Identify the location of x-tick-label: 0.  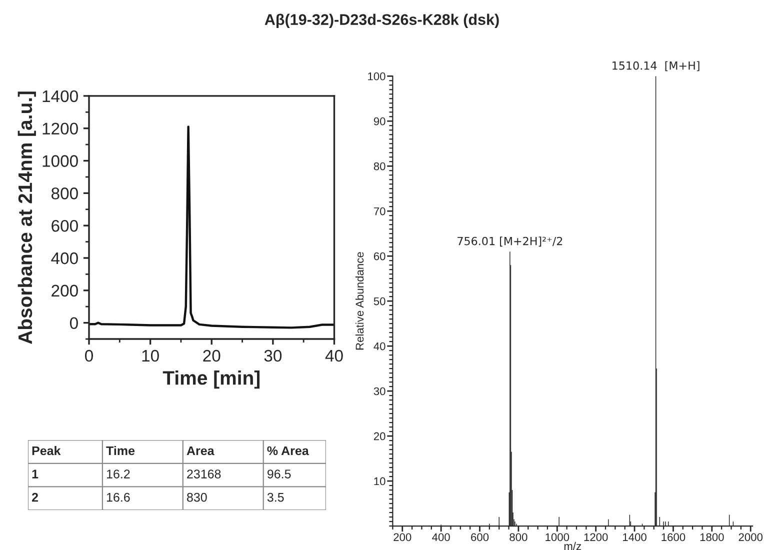
(89, 356).